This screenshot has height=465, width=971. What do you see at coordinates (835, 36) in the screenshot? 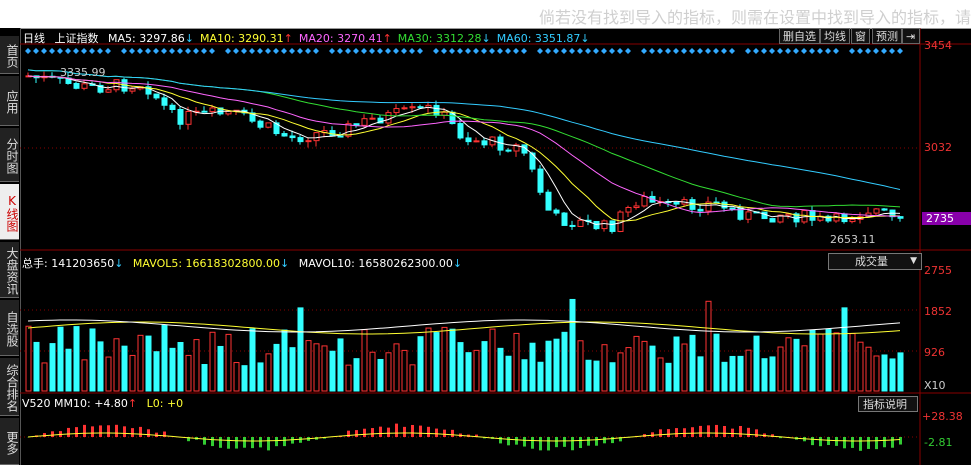
I see `kline-button-1: 均线` at bounding box center [835, 36].